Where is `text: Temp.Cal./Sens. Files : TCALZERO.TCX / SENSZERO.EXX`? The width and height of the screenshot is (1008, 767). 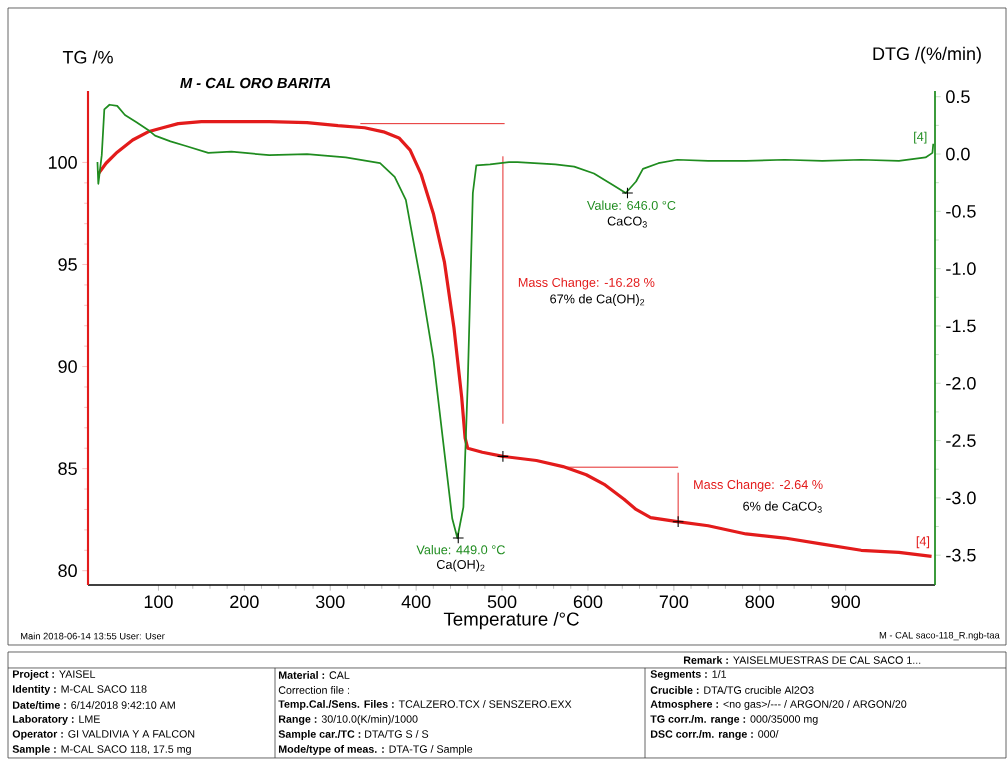 text: Temp.Cal./Sens. Files : TCALZERO.TCX / SENSZERO.EXX is located at coordinates (425, 705).